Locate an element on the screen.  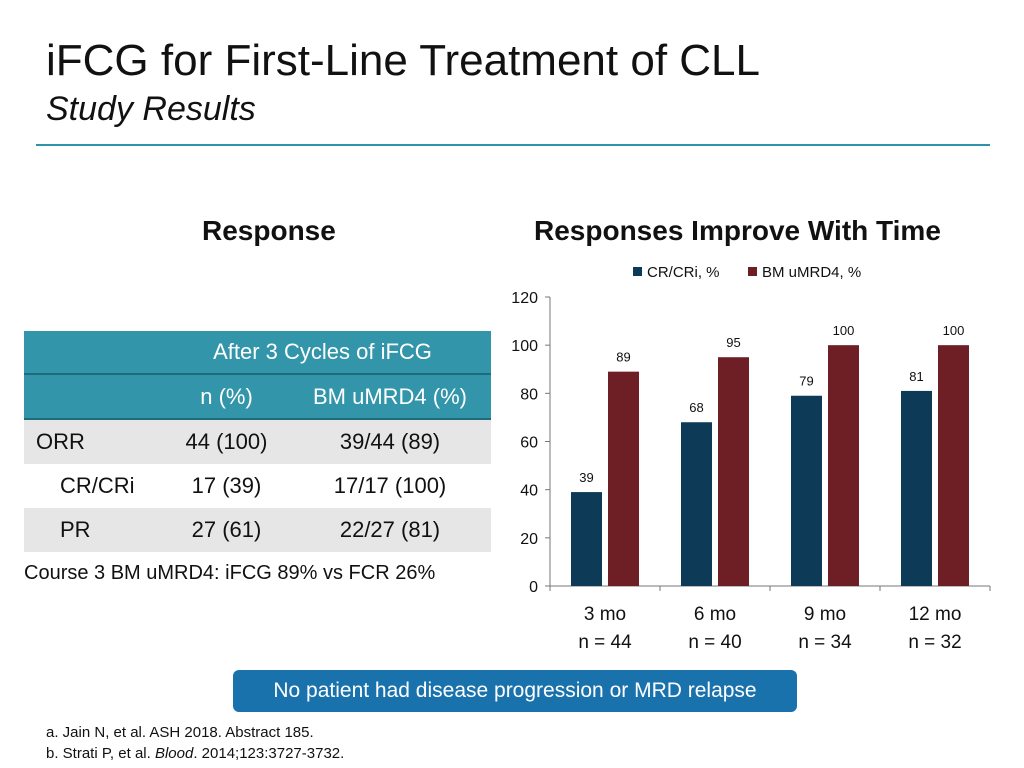
y-tick-label: 20 is located at coordinates (529, 539).